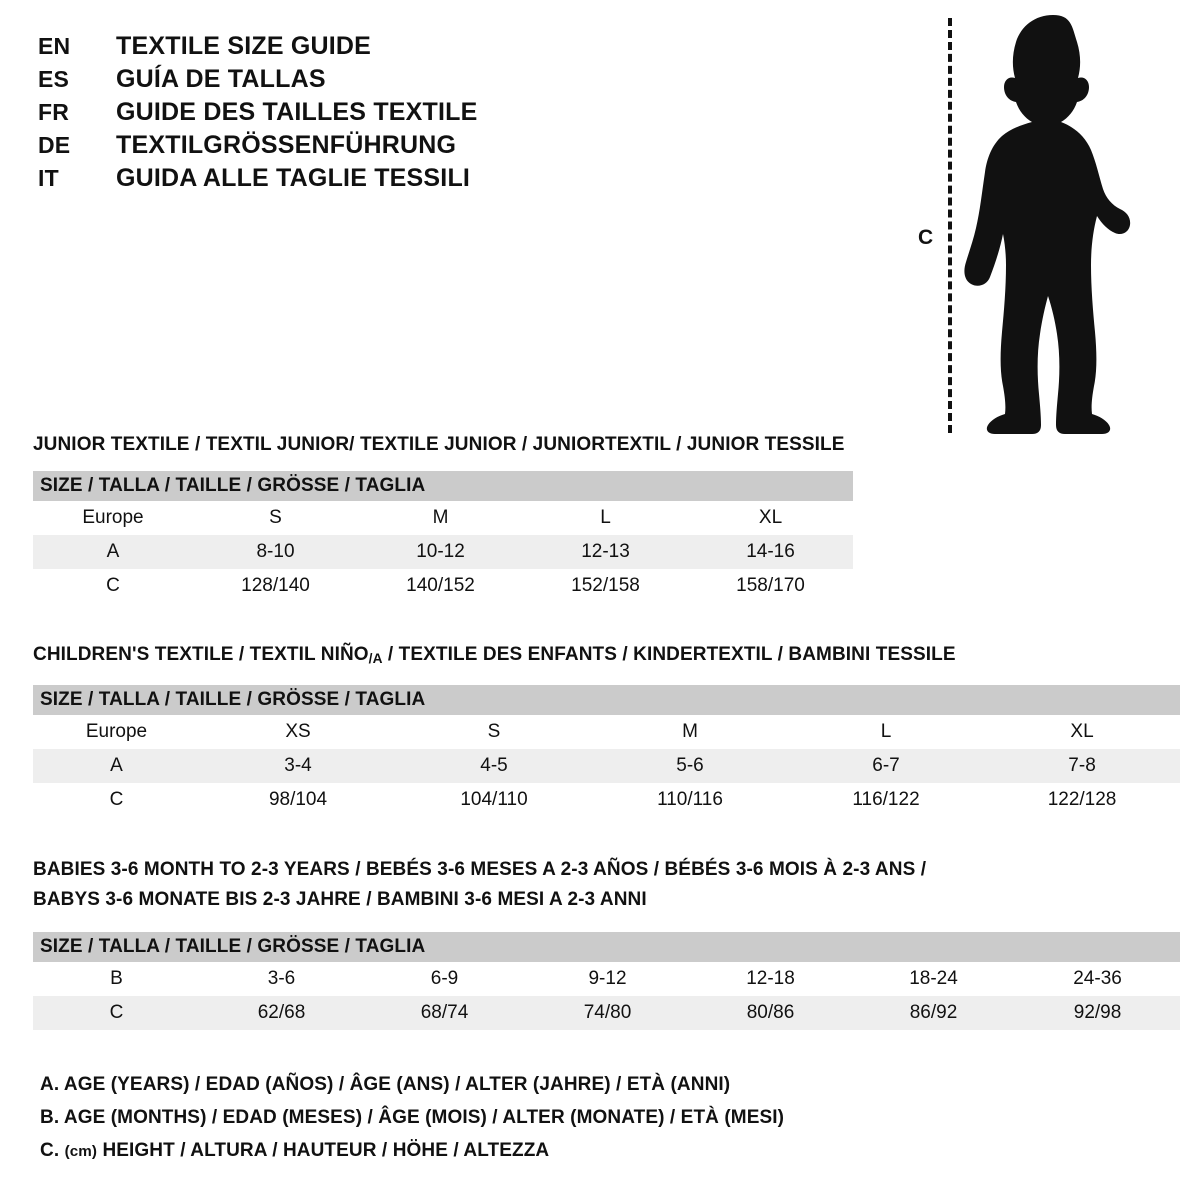 Image resolution: width=1200 pixels, height=1200 pixels. What do you see at coordinates (690, 800) in the screenshot?
I see `table-cell: 110/116` at bounding box center [690, 800].